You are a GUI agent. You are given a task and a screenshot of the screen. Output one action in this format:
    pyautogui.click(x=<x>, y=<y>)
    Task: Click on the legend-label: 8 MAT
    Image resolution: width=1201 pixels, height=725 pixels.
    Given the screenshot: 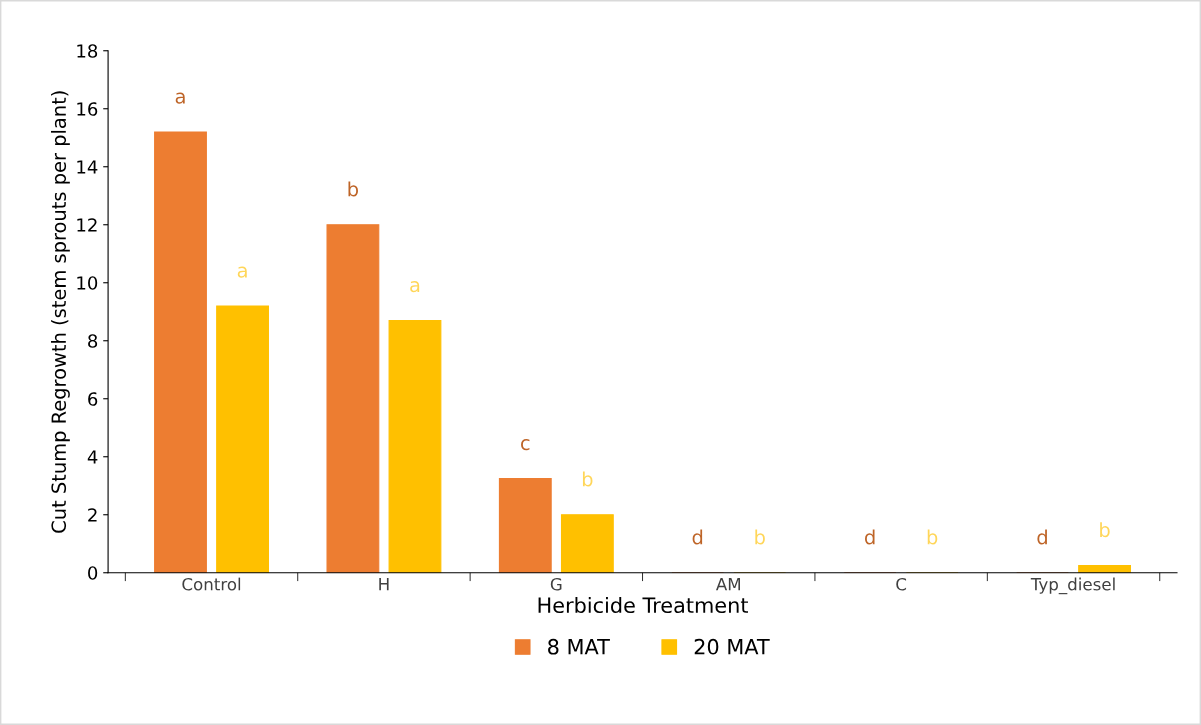 What is the action you would take?
    pyautogui.click(x=579, y=646)
    